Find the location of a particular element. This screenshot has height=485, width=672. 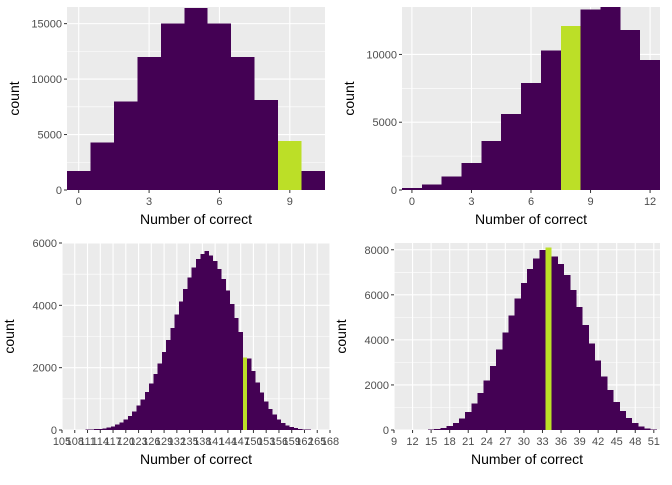

y-tick-label: 2000 is located at coordinates (45, 369).